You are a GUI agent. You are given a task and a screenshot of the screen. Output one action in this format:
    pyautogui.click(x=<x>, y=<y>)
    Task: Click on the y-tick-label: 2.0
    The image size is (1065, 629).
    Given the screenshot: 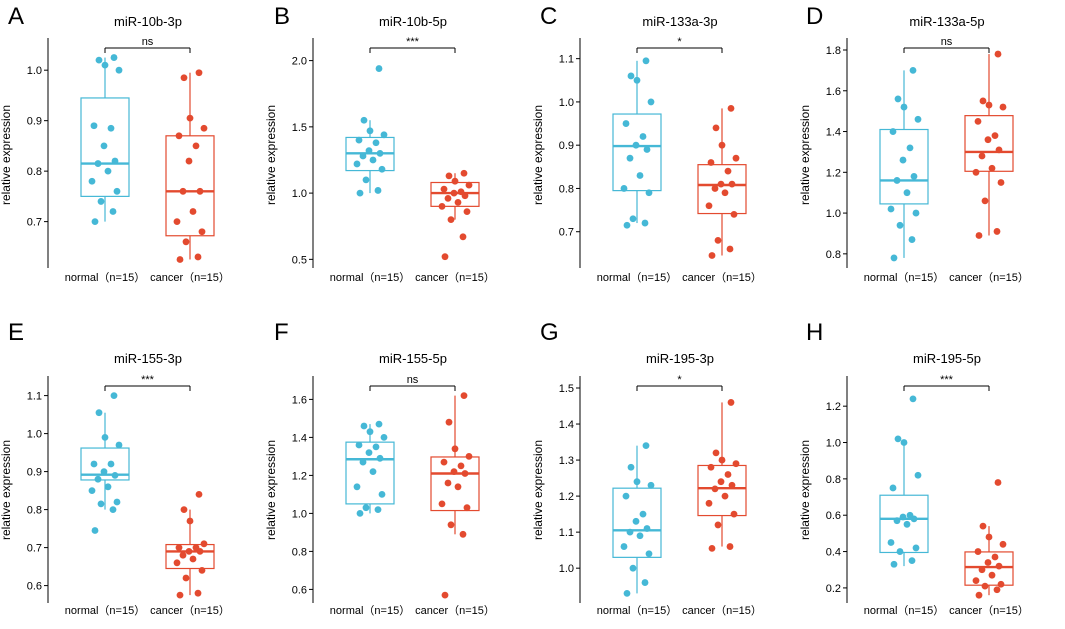 What is the action you would take?
    pyautogui.click(x=299, y=62)
    